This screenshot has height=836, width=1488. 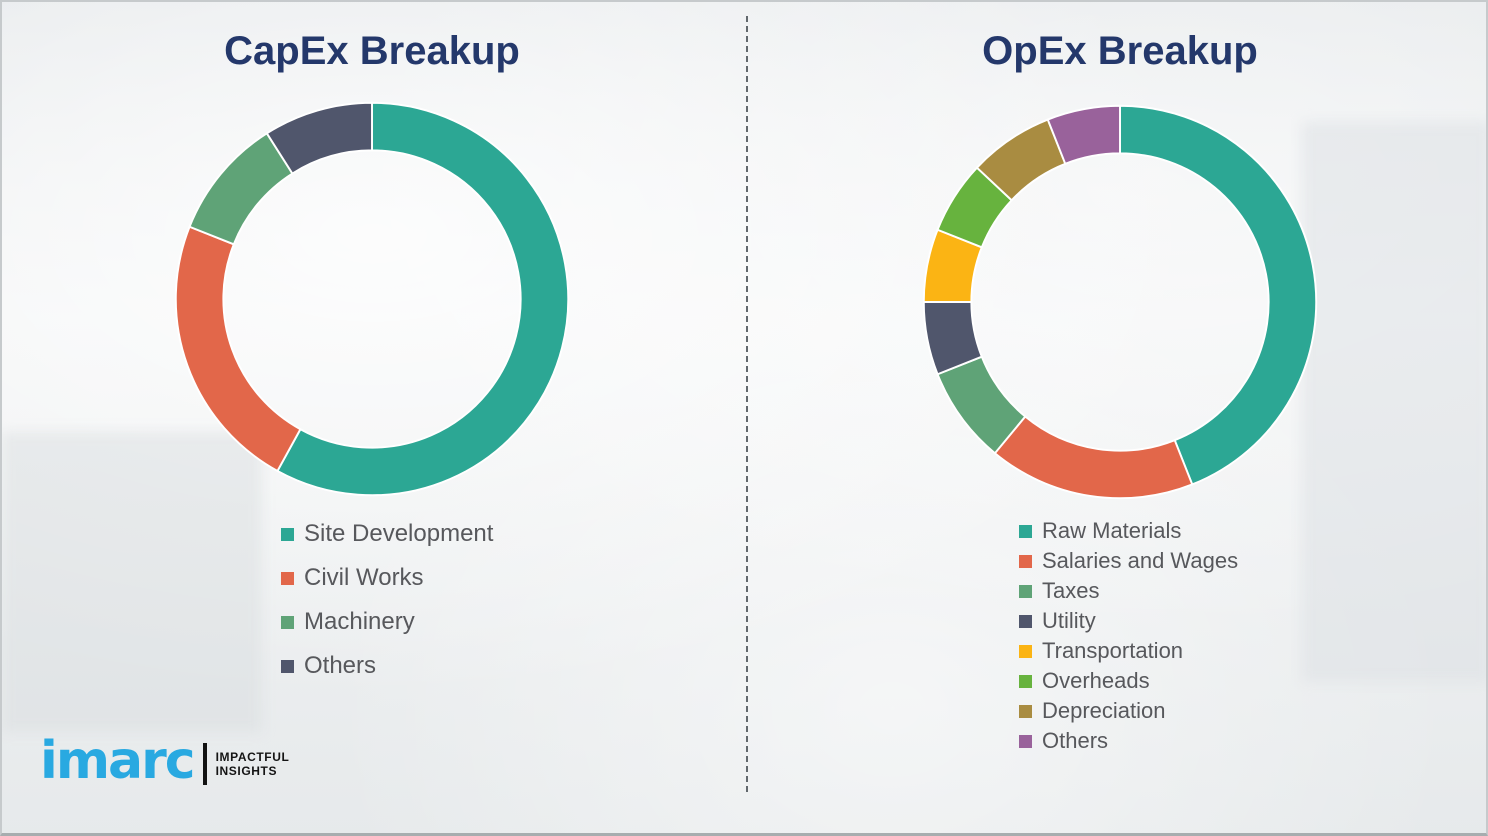 What do you see at coordinates (118, 761) in the screenshot?
I see `imarc-logo-wordmark: imarc` at bounding box center [118, 761].